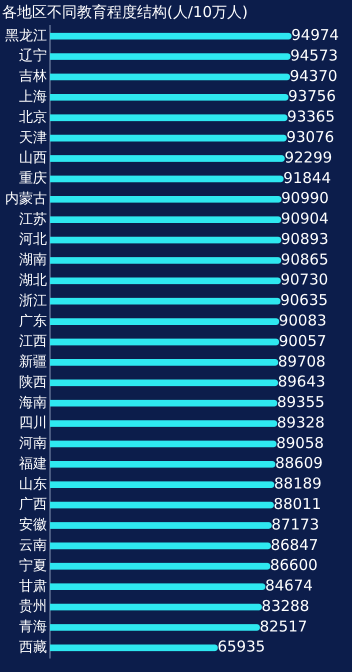 The height and width of the screenshot is (672, 352). Describe the element at coordinates (304, 219) in the screenshot. I see `data-label: 90904` at that location.